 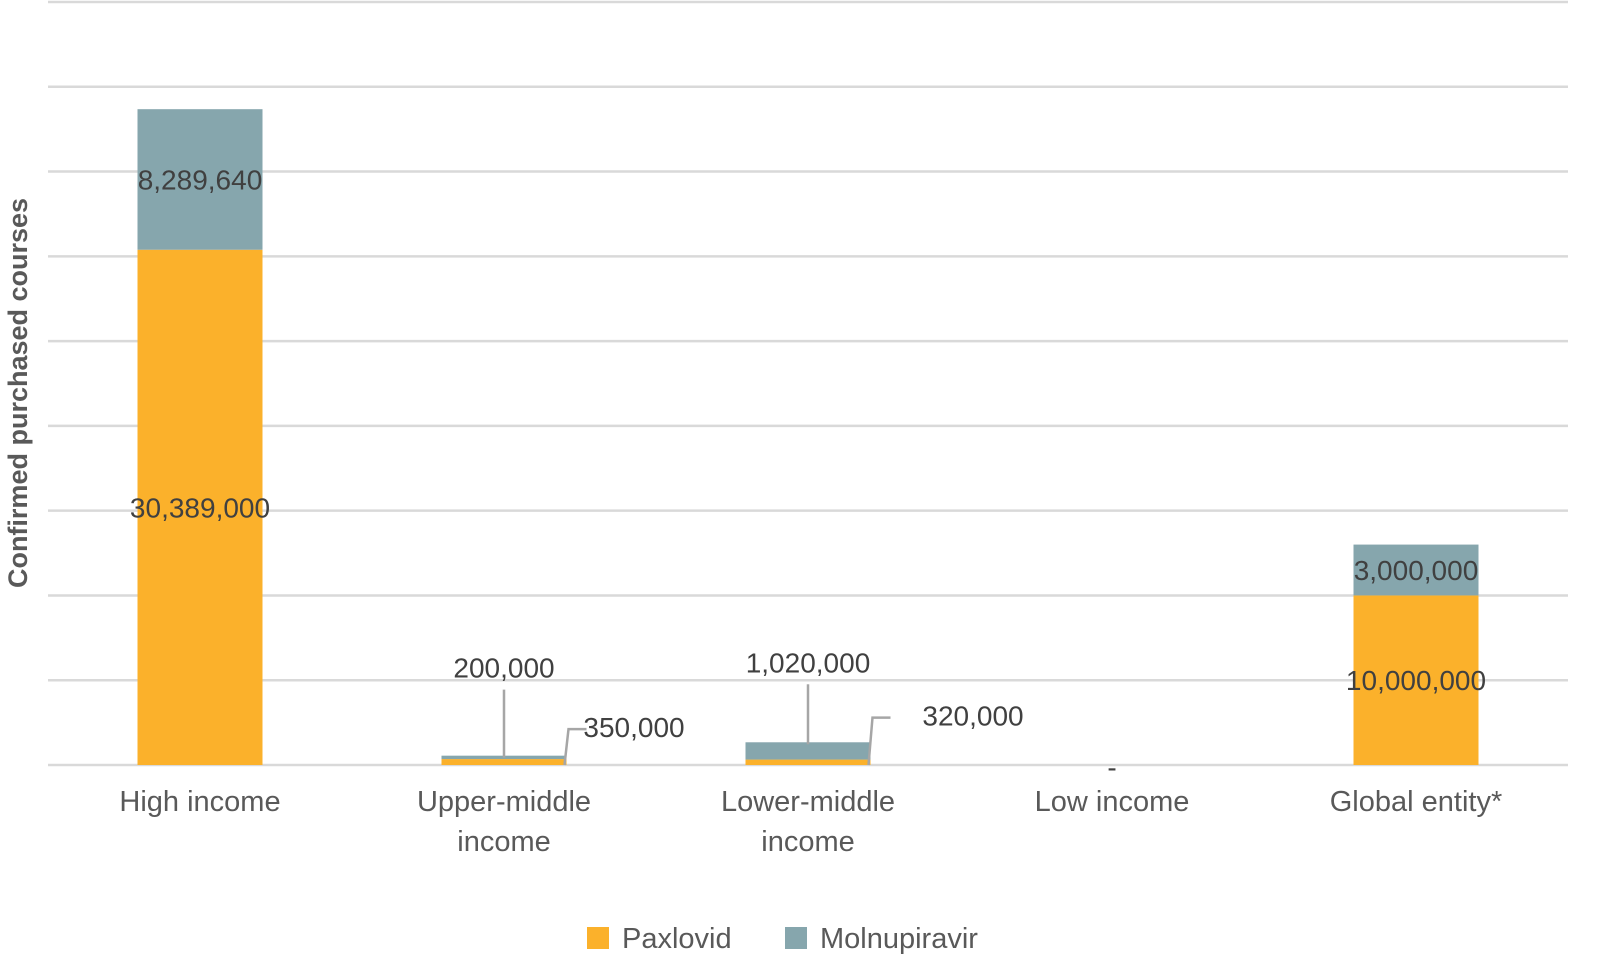 I want to click on y-axis-label: Confirmed purchased courses, so click(x=18, y=393).